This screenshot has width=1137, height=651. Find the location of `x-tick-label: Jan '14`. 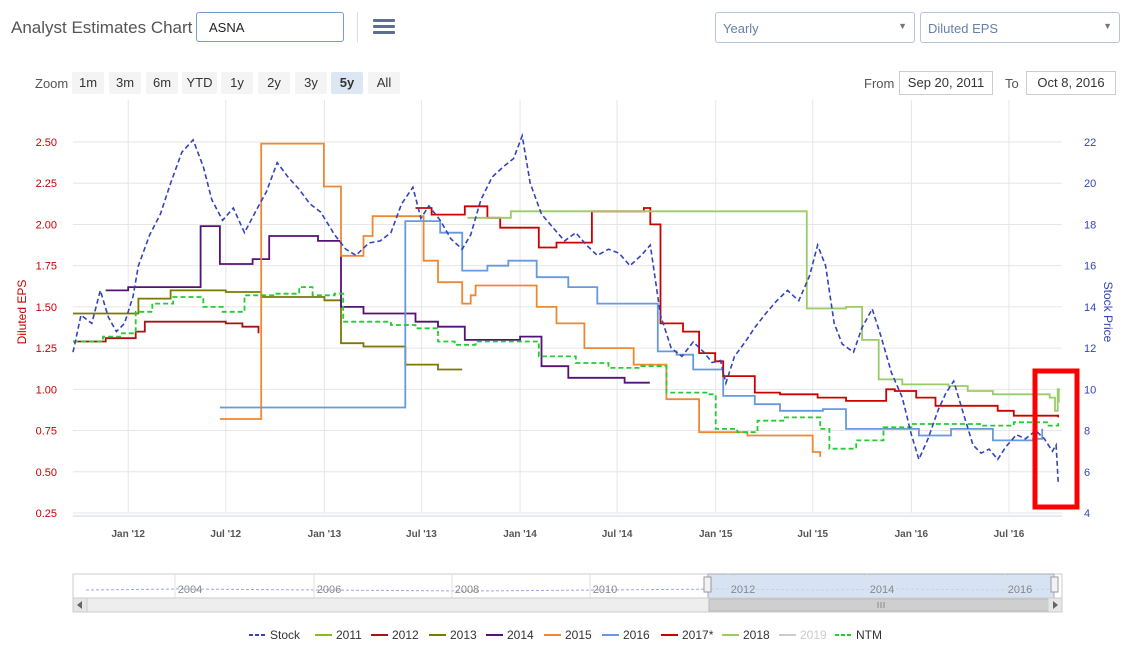

x-tick-label: Jan '14 is located at coordinates (520, 534).